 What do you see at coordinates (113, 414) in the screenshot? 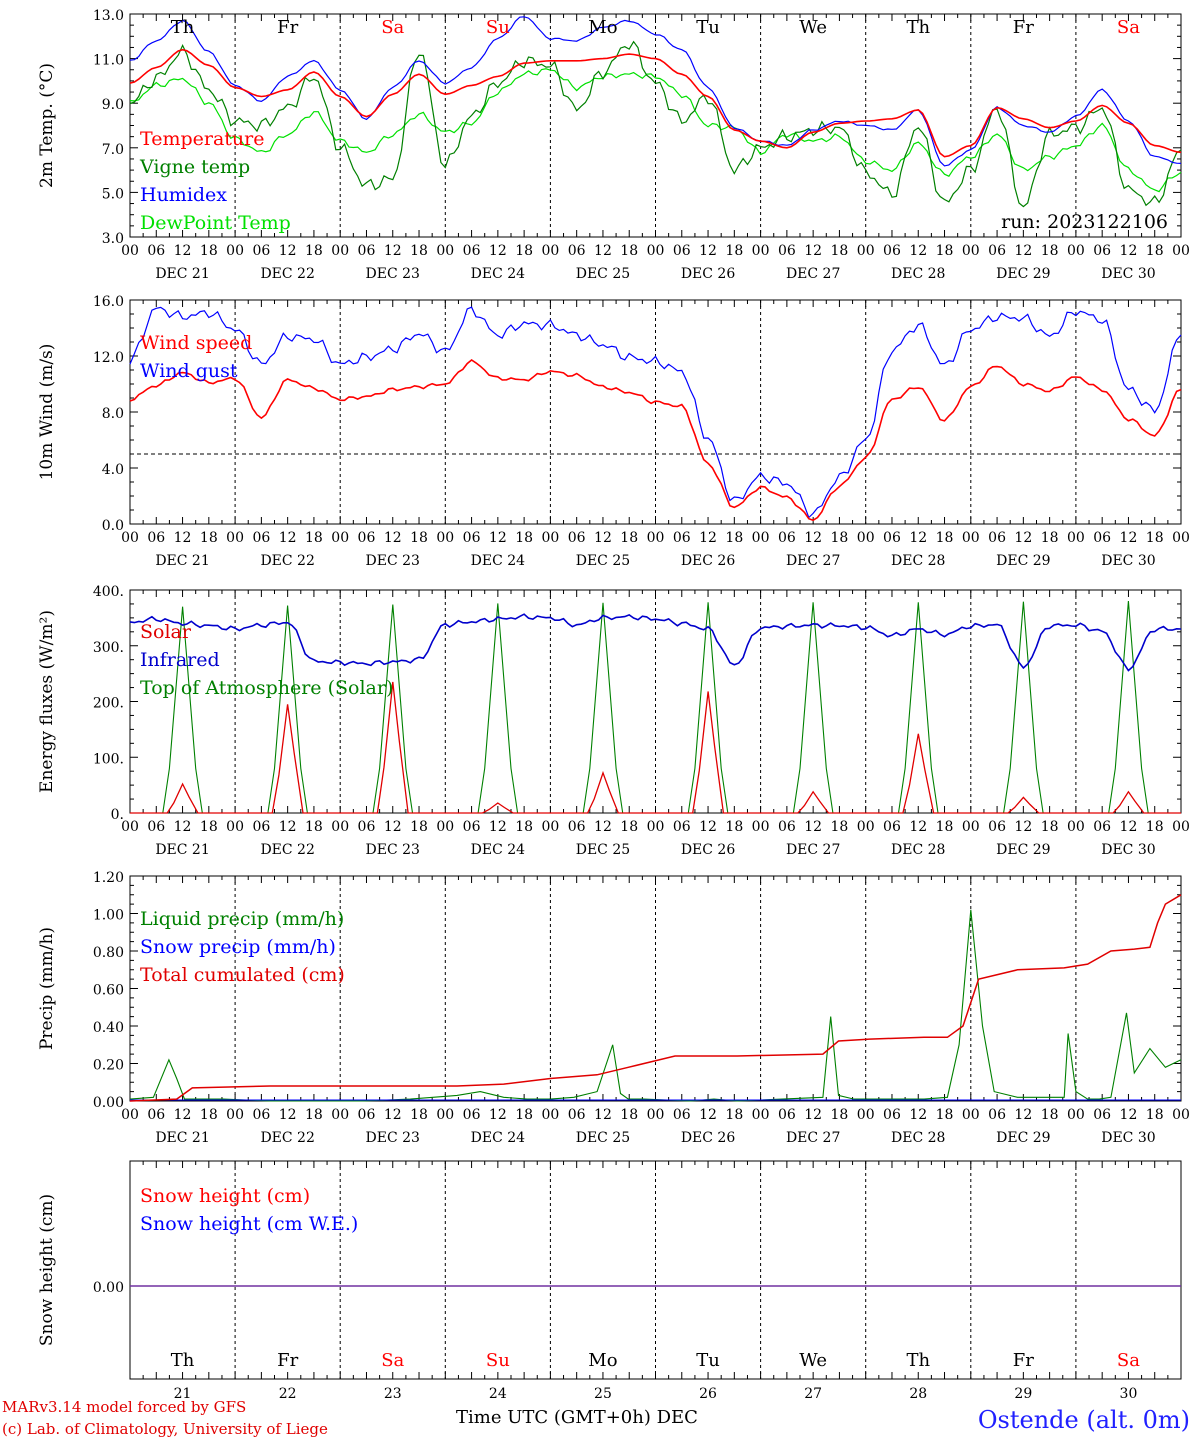
I see `y-tick-label: 8.0` at bounding box center [113, 414].